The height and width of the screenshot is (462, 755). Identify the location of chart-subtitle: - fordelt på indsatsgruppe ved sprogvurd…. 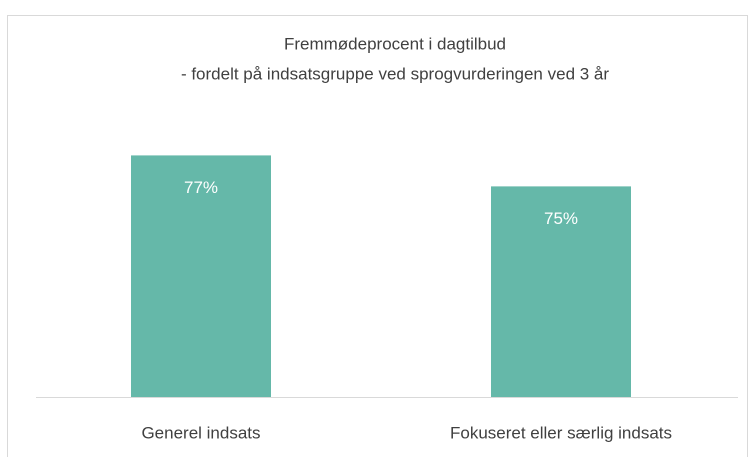
(395, 73).